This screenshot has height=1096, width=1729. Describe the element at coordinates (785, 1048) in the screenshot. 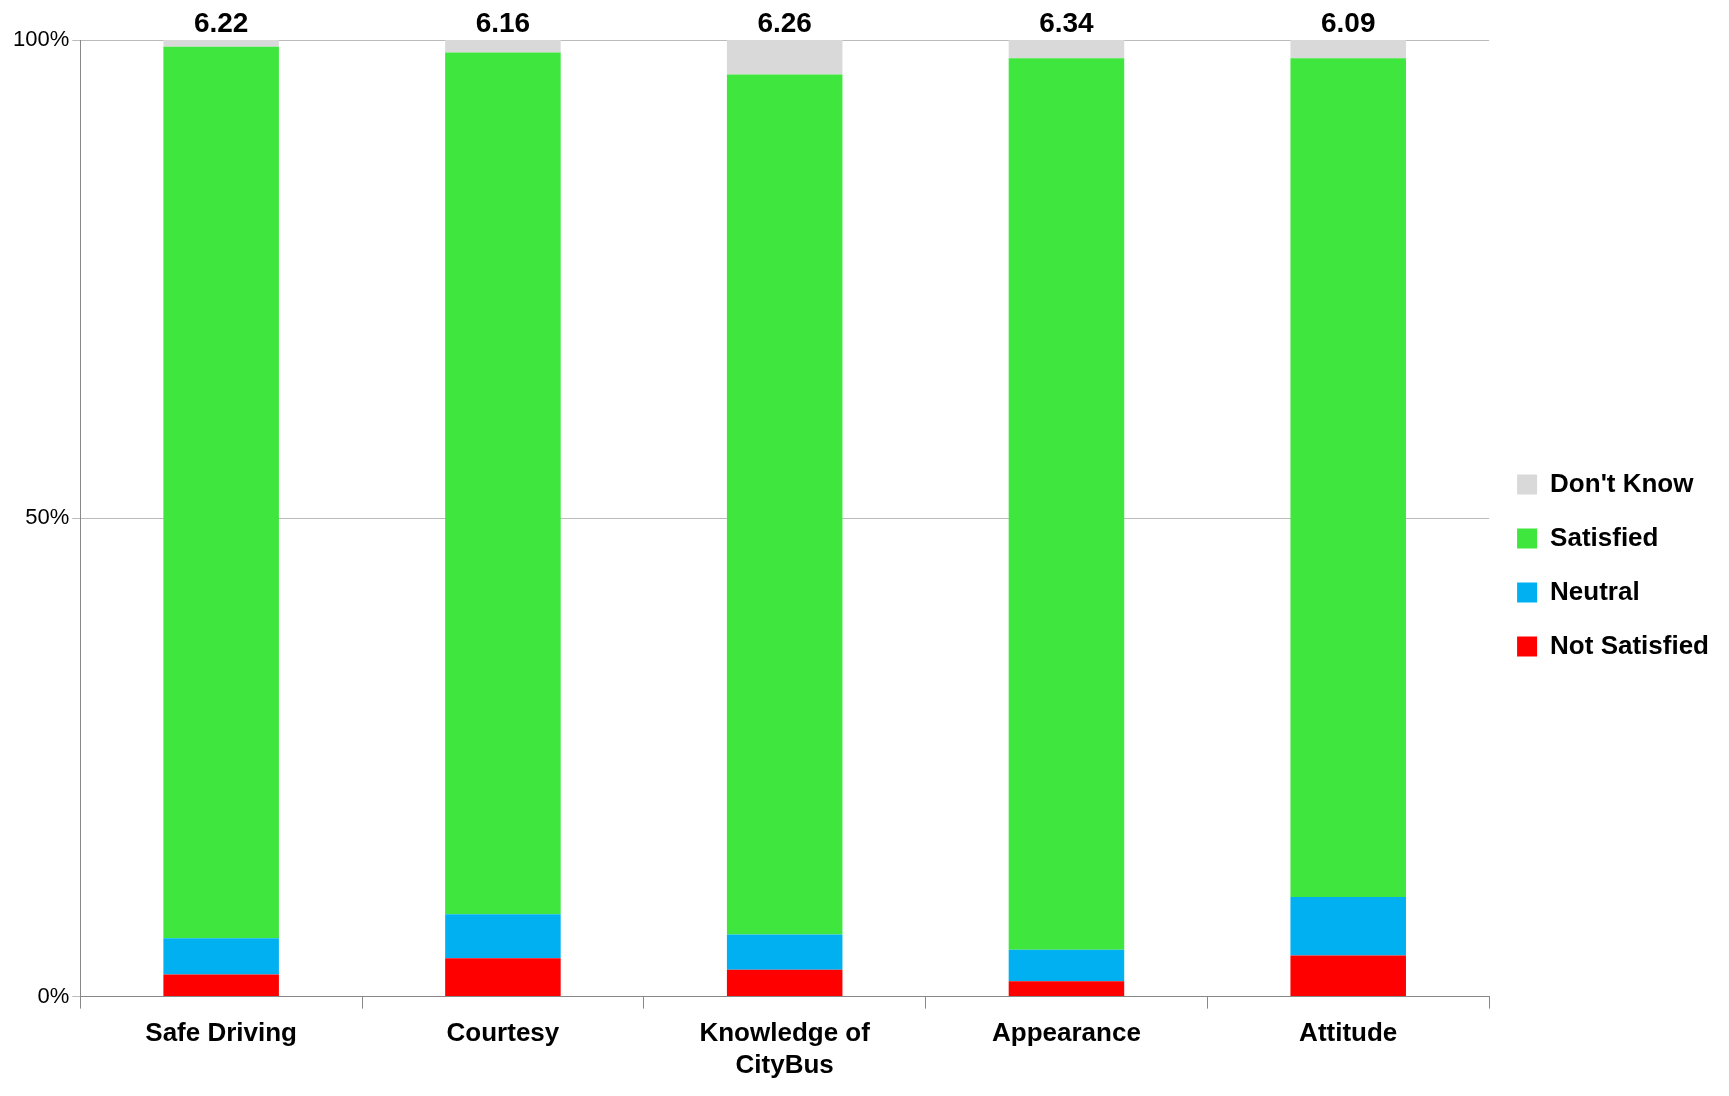

I see `x-tick-label: Knowledge of CityBus` at that location.